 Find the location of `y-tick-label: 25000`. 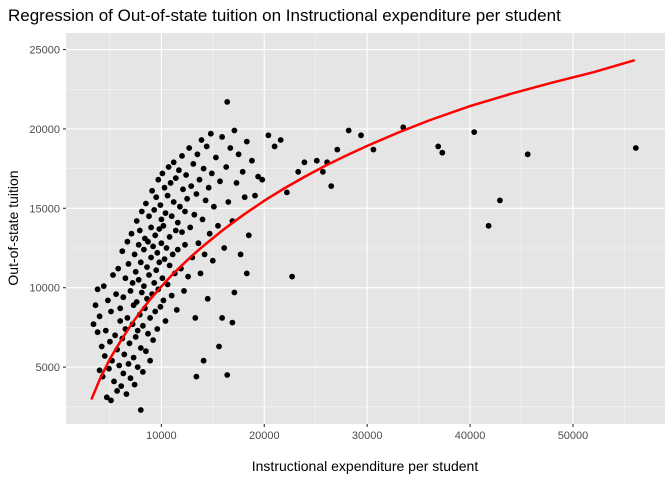

y-tick-label: 25000 is located at coordinates (44, 51).